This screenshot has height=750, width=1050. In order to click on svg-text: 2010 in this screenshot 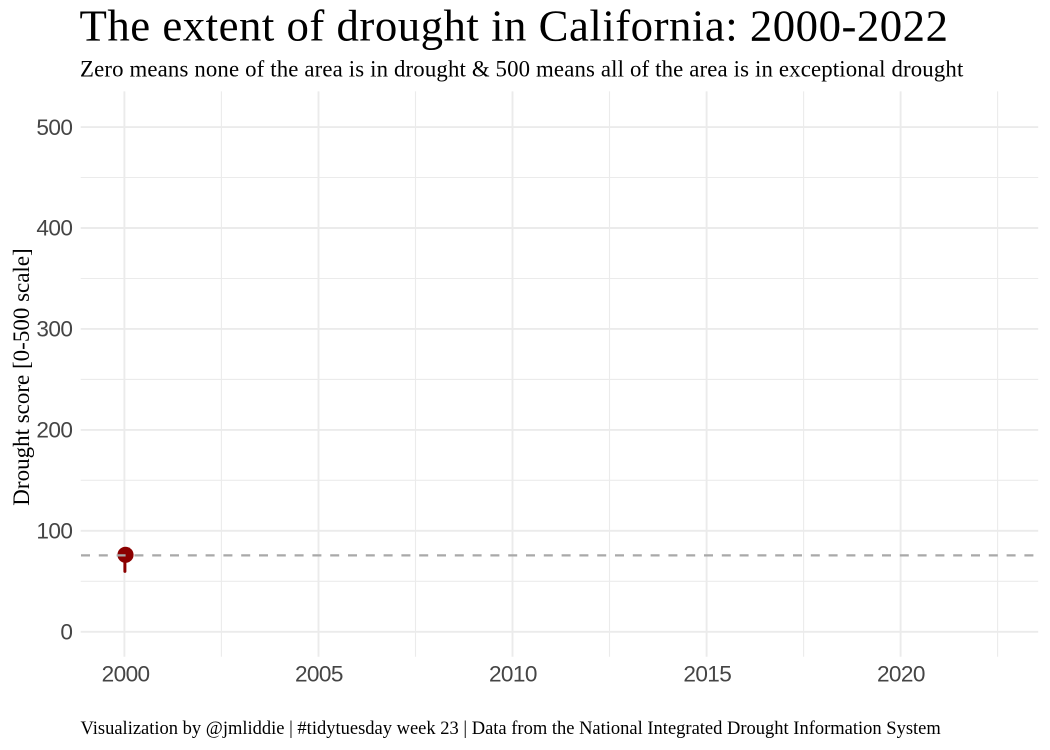, I will do `click(513, 674)`.